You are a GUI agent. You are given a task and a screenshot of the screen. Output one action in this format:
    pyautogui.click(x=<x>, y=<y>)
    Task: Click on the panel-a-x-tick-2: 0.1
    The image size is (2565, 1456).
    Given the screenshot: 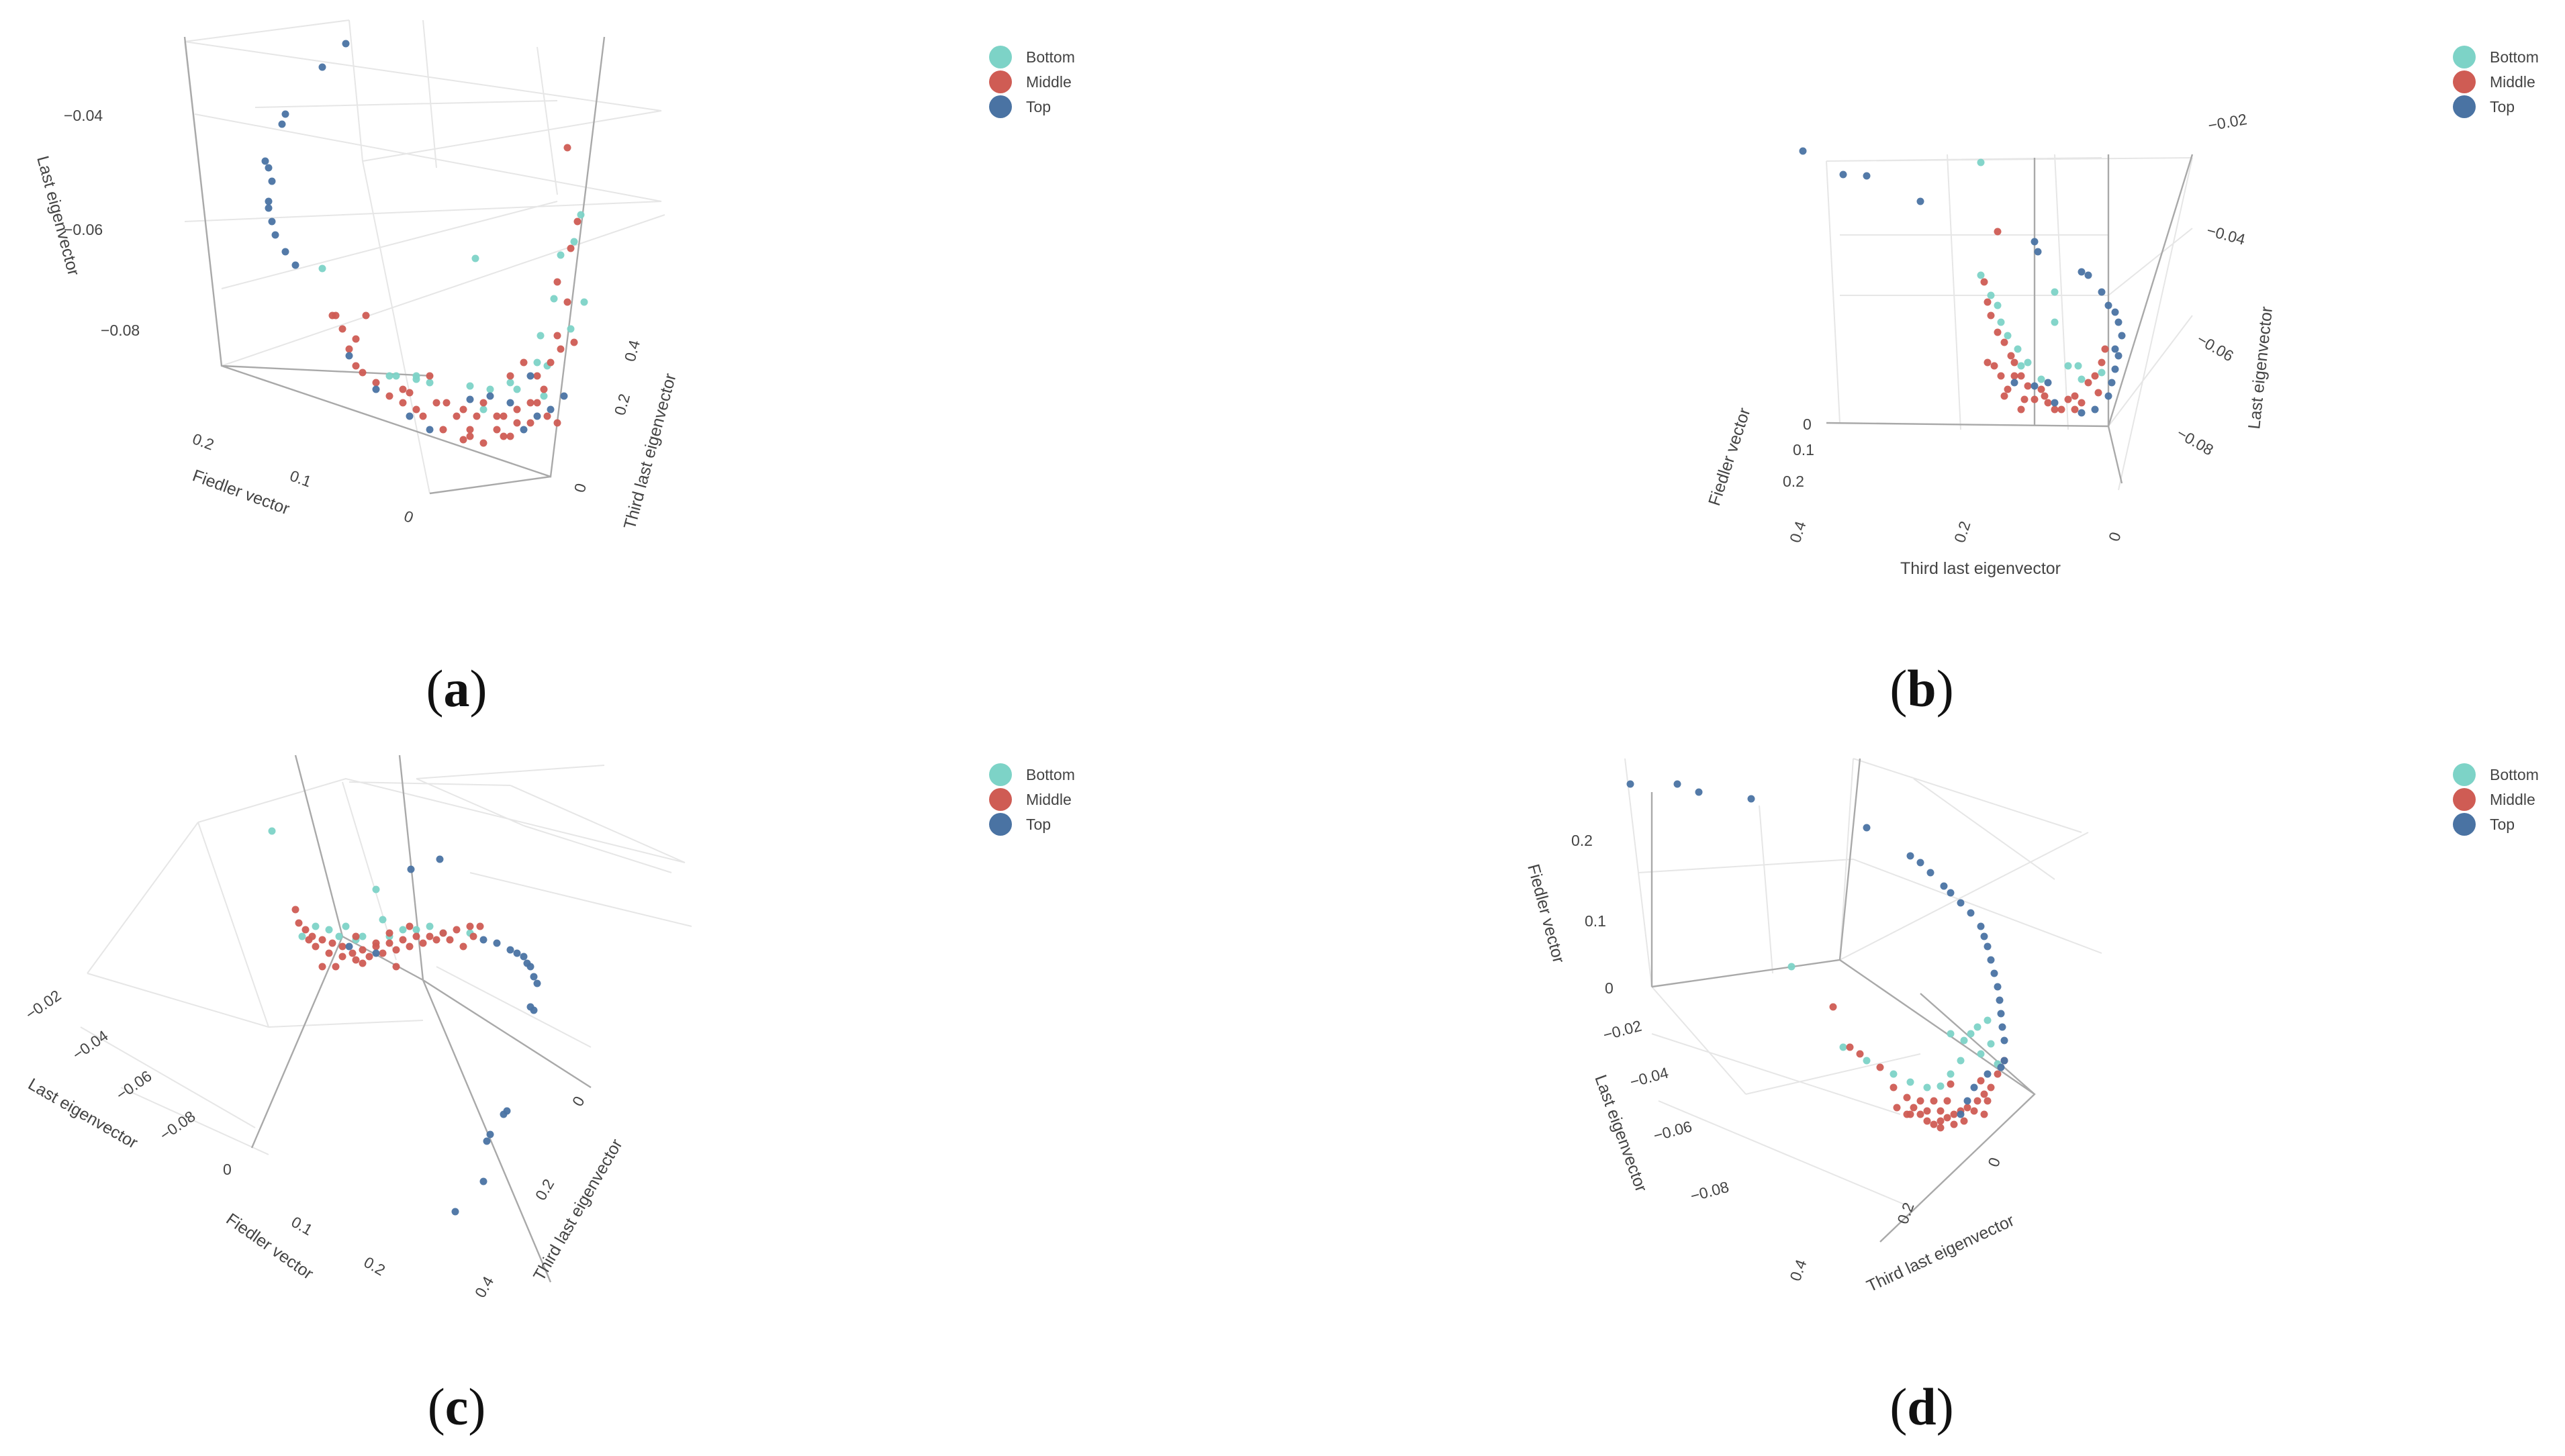 What is the action you would take?
    pyautogui.click(x=300, y=478)
    